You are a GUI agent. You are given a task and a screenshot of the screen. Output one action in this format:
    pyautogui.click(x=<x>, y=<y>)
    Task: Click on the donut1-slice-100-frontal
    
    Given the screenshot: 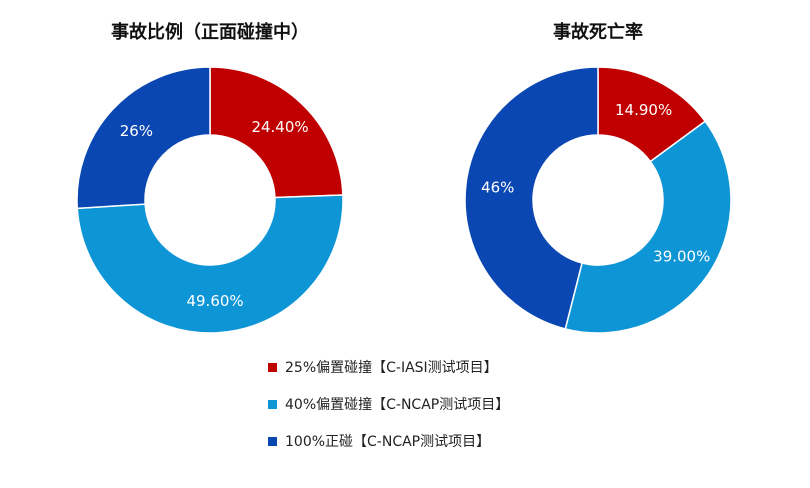 What is the action you would take?
    pyautogui.click(x=143, y=138)
    